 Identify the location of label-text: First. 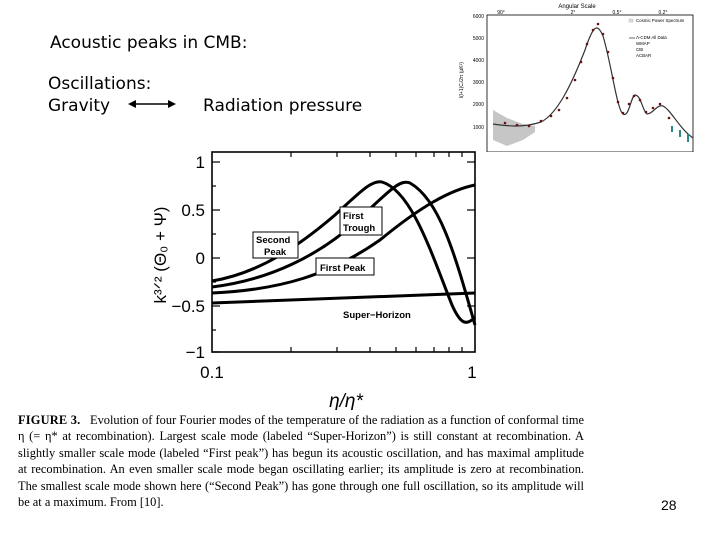
(353, 216).